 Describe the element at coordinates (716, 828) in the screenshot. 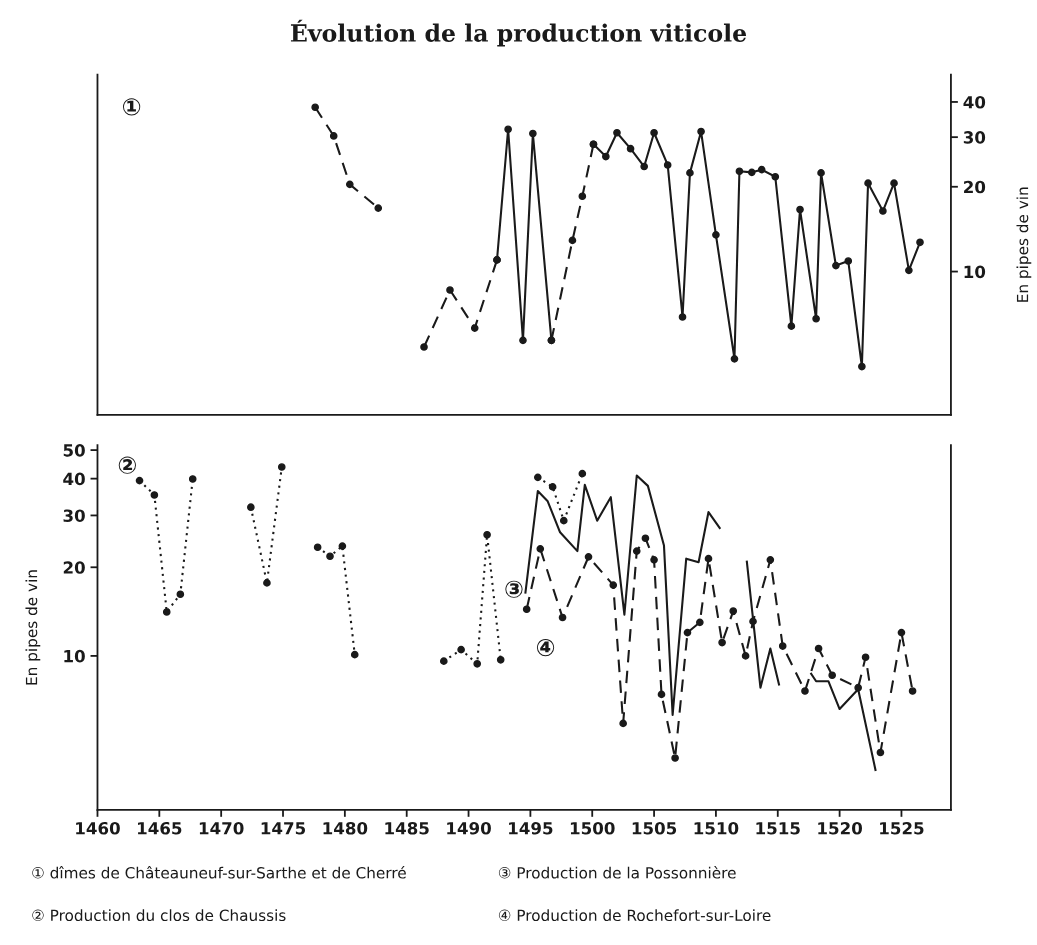

I see `x-tick-label: 1510` at that location.